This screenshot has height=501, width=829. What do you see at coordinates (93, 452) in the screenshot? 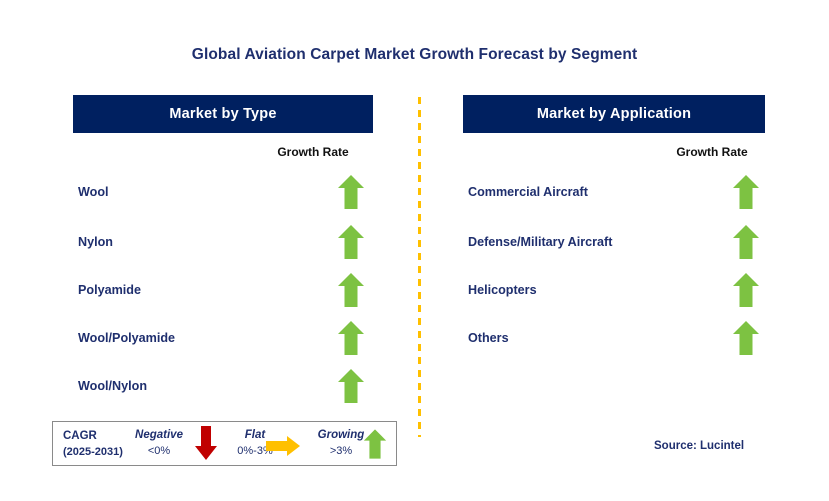
I see `legend-cagr-period: (2025-2031)` at bounding box center [93, 452].